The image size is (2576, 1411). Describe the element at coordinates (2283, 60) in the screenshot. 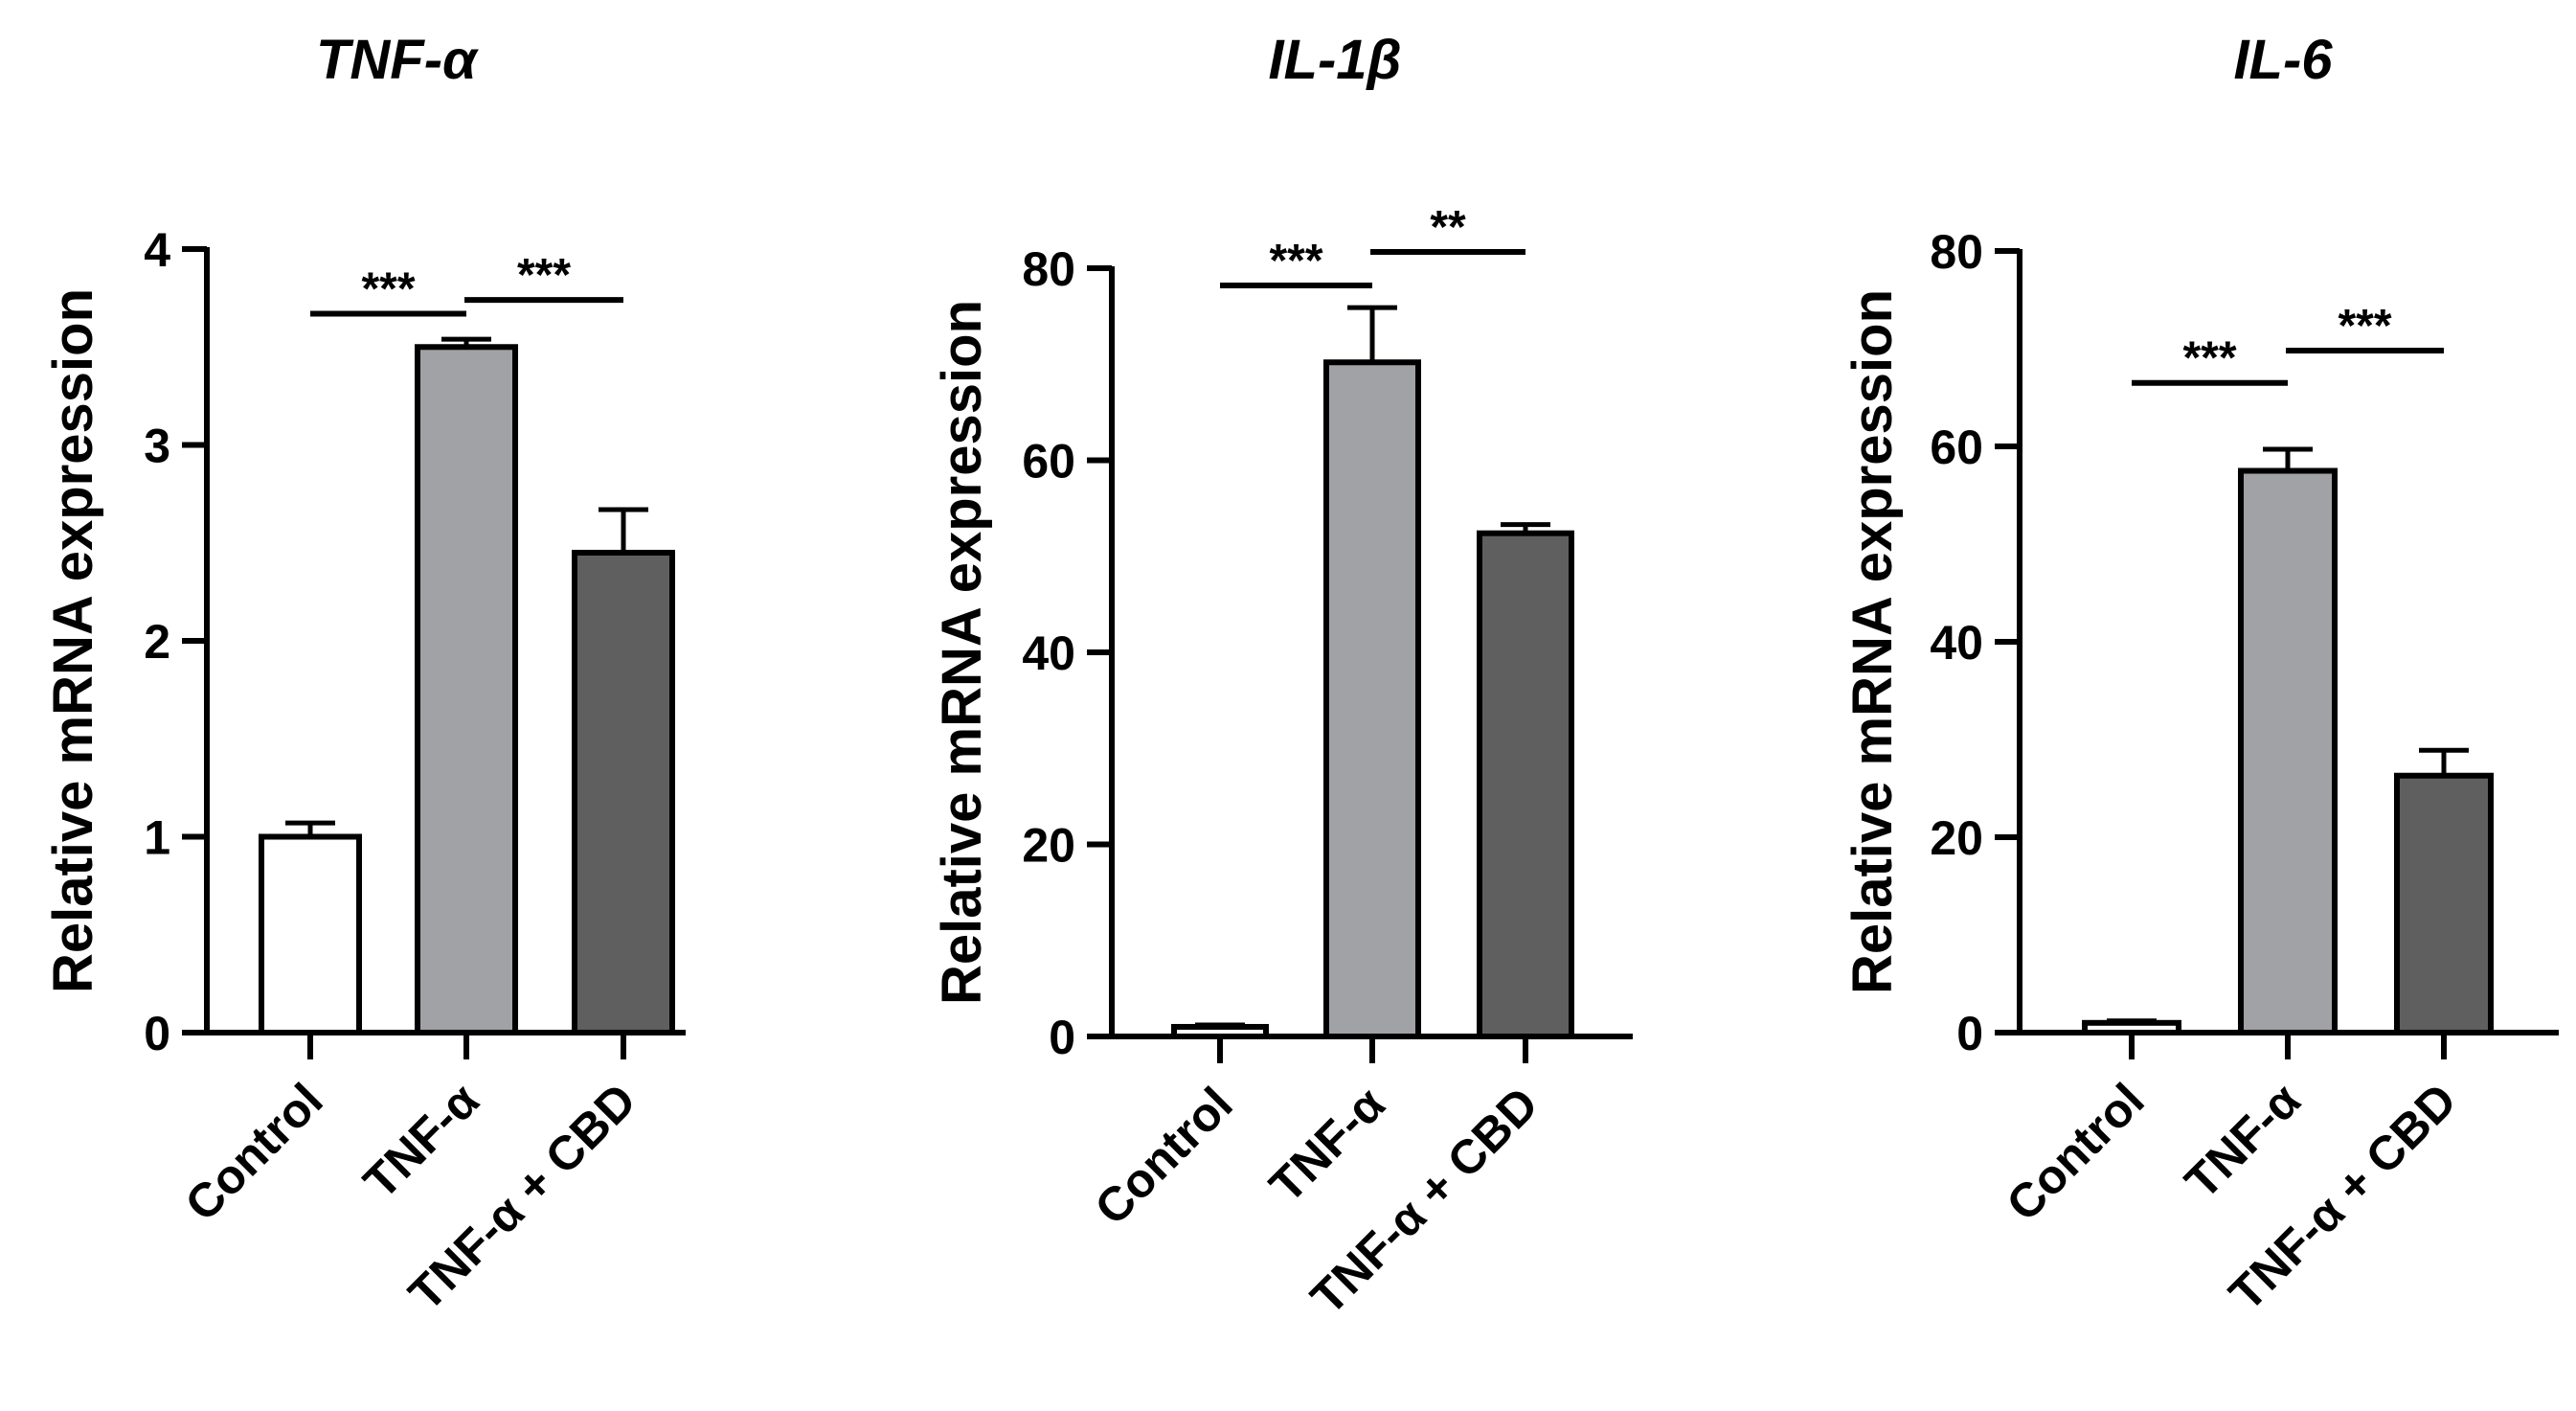

I see `chart-title: IL-6` at that location.